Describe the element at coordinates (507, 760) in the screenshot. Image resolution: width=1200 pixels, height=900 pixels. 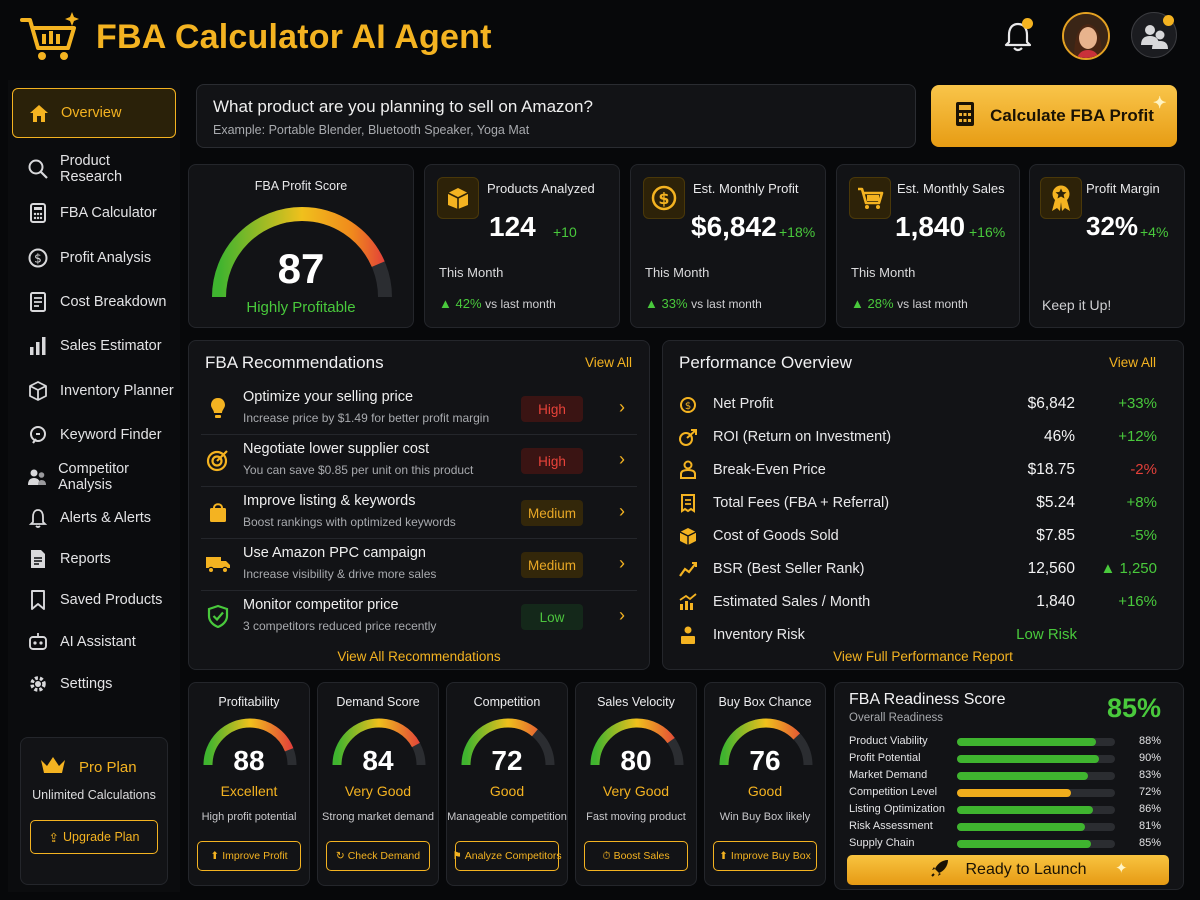
I see `score-value: 72` at that location.